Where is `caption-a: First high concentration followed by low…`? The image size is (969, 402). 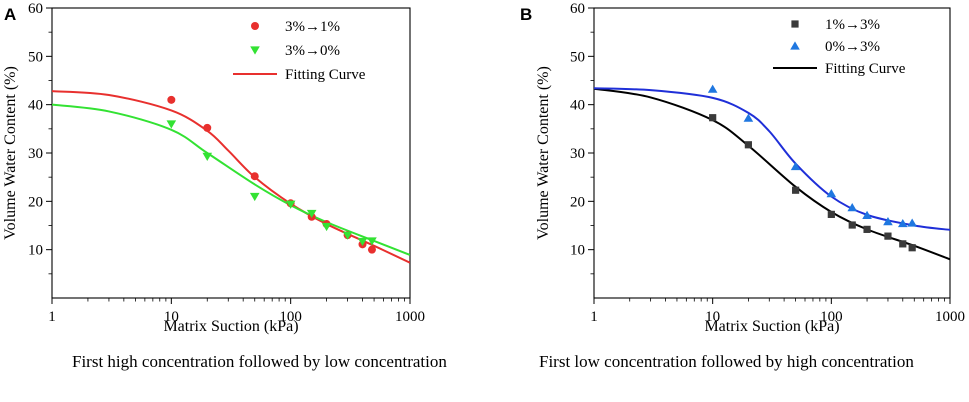 caption-a: First high concentration followed by low… is located at coordinates (259, 361).